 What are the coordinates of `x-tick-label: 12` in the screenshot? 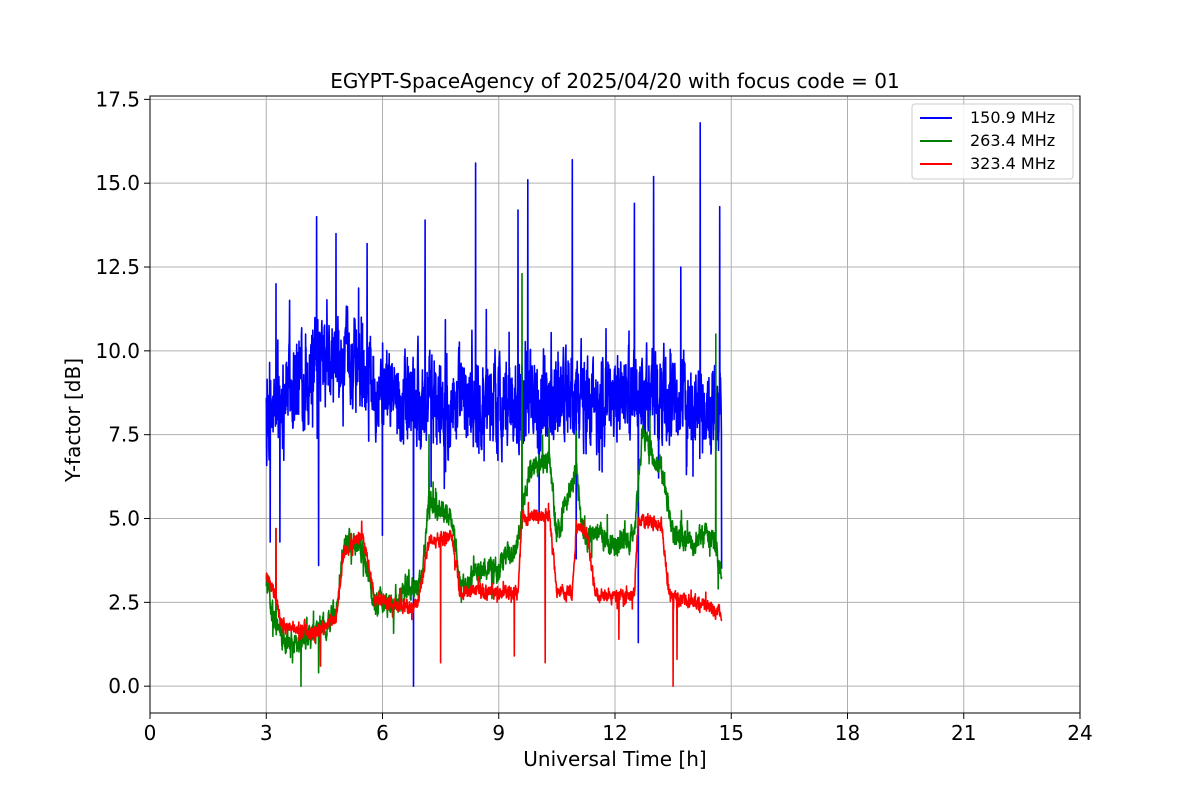 It's located at (614, 733).